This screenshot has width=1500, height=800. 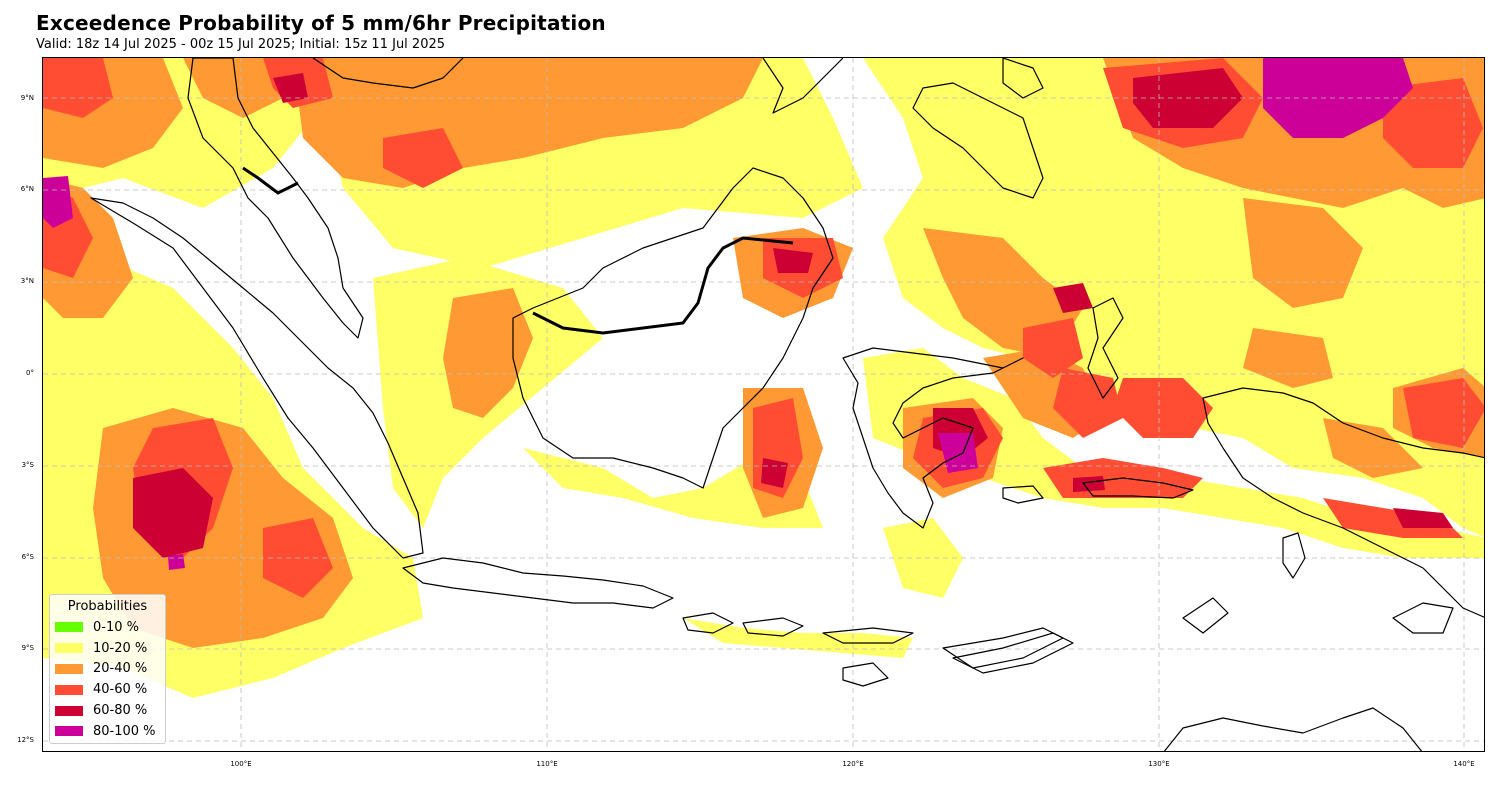 What do you see at coordinates (120, 648) in the screenshot?
I see `legend-label: 10-20 %` at bounding box center [120, 648].